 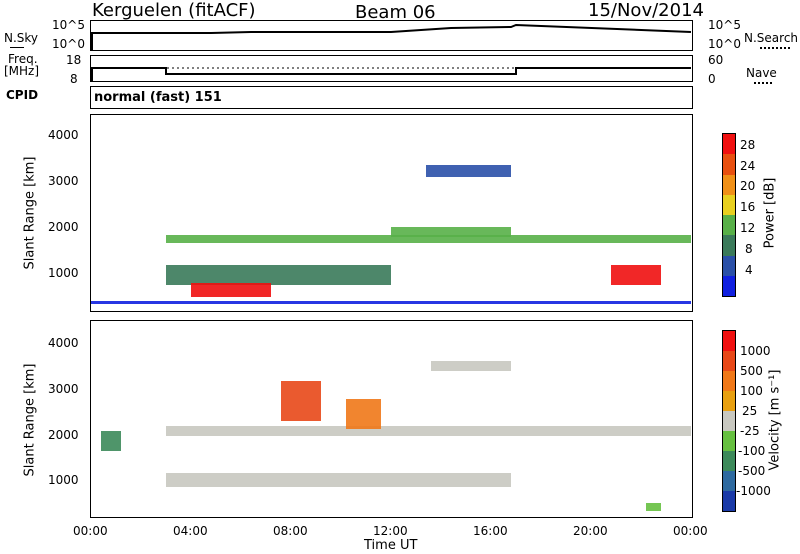 I want to click on velocity-colorbar, so click(x=729, y=421).